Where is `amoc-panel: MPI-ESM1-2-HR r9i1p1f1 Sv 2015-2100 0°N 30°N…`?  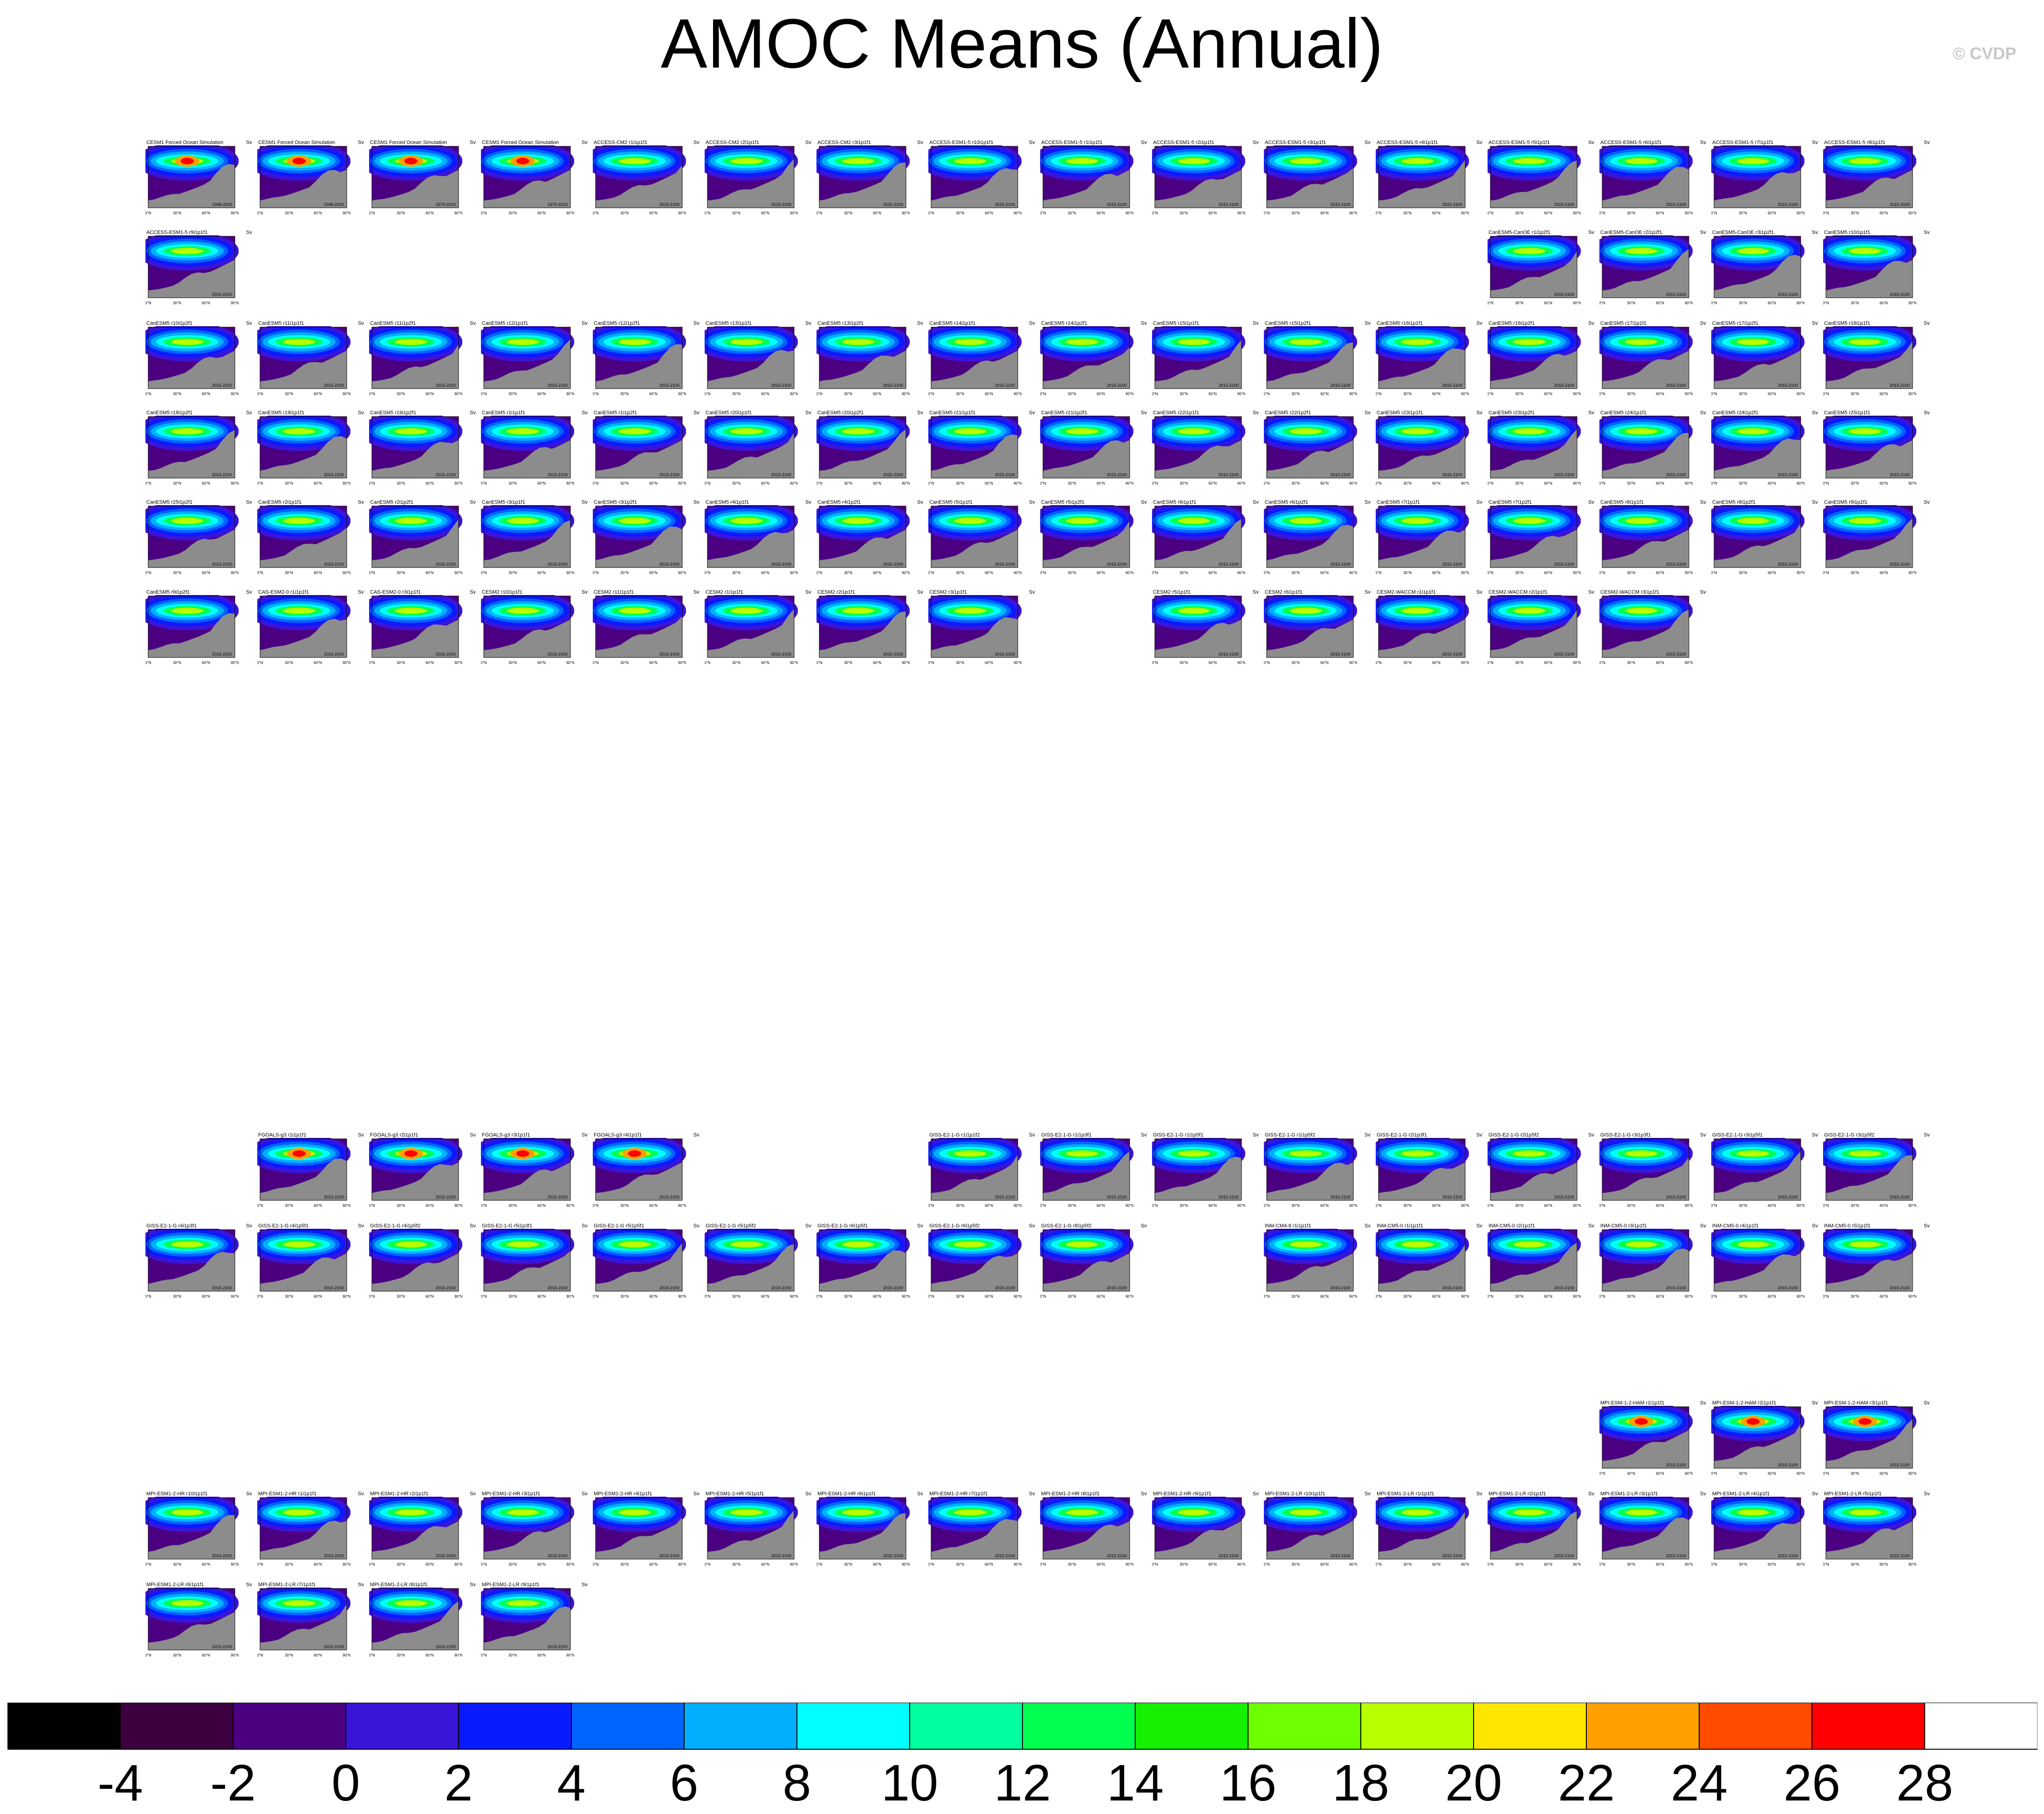 amoc-panel: MPI-ESM1-2-HR r9i1p1f1 Sv 2015-2100 0°N 30°N… is located at coordinates (1208, 1532).